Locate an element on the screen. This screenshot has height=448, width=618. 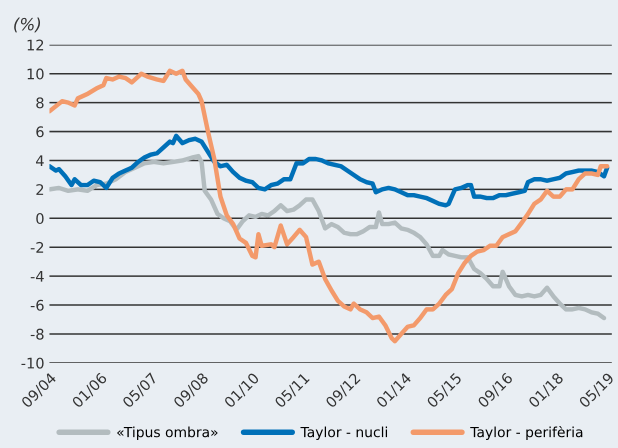
y-tick-label: -4 is located at coordinates (37, 276).